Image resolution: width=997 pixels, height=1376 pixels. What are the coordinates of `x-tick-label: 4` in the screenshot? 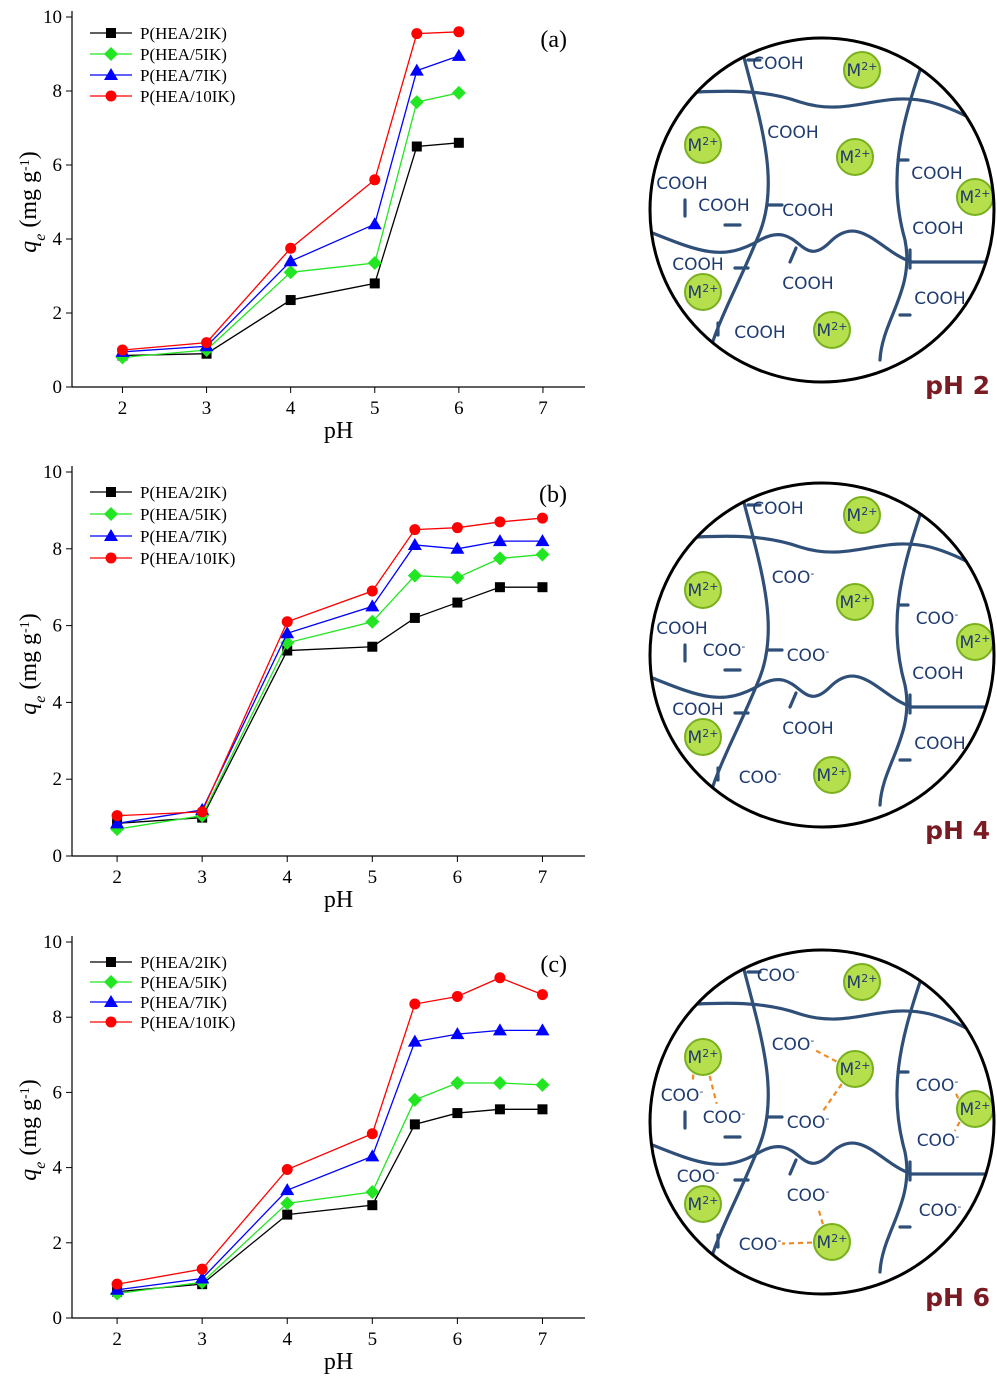 It's located at (287, 1339).